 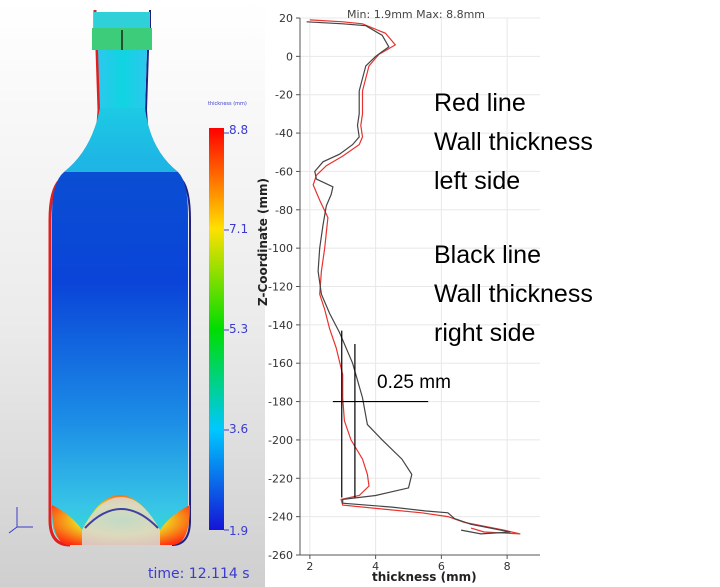 I want to click on scale-marker-label: 0.25 mm, so click(x=414, y=382).